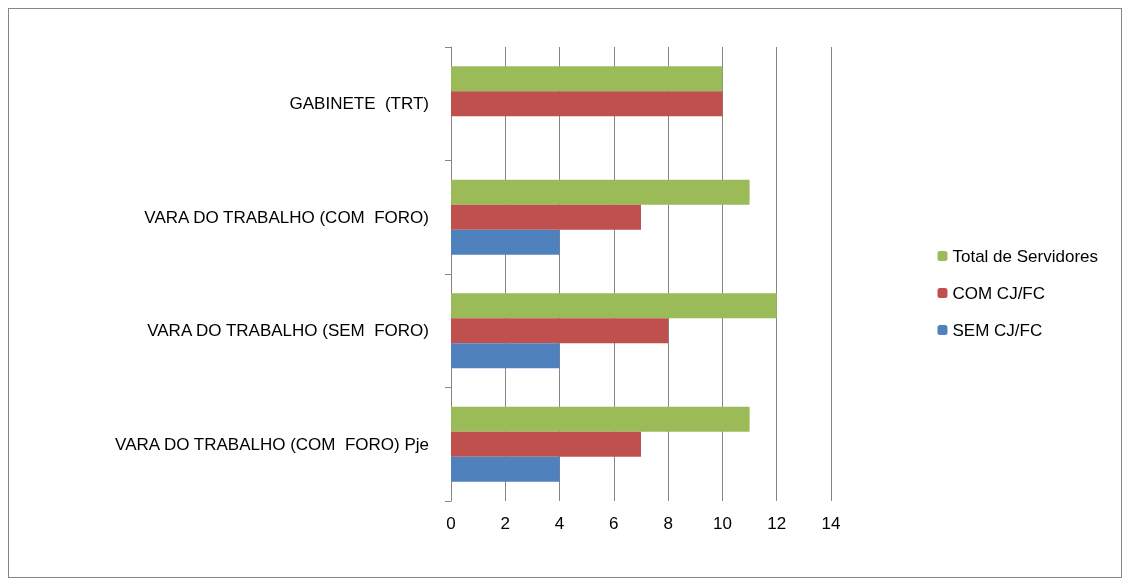 The height and width of the screenshot is (586, 1130). What do you see at coordinates (831, 523) in the screenshot?
I see `x-tick-label: 14` at bounding box center [831, 523].